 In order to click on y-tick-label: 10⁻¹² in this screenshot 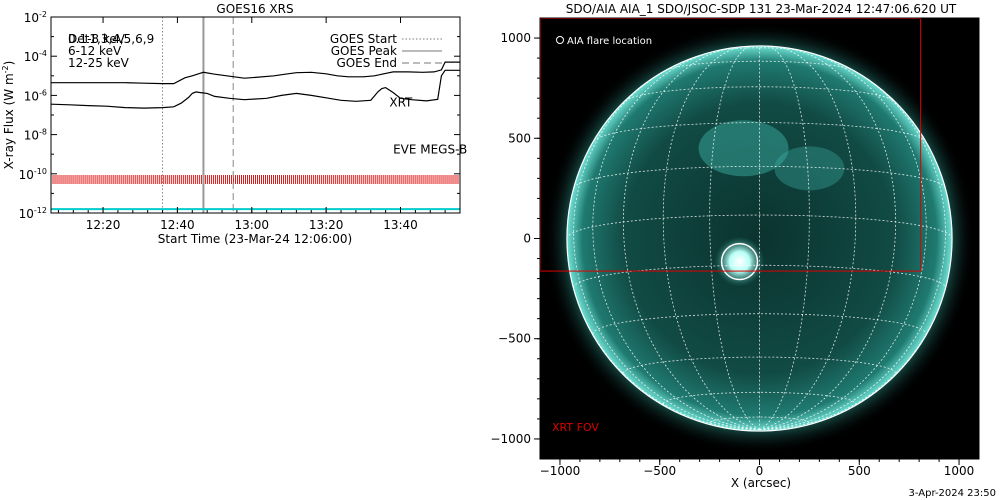, I will do `click(33, 213)`.